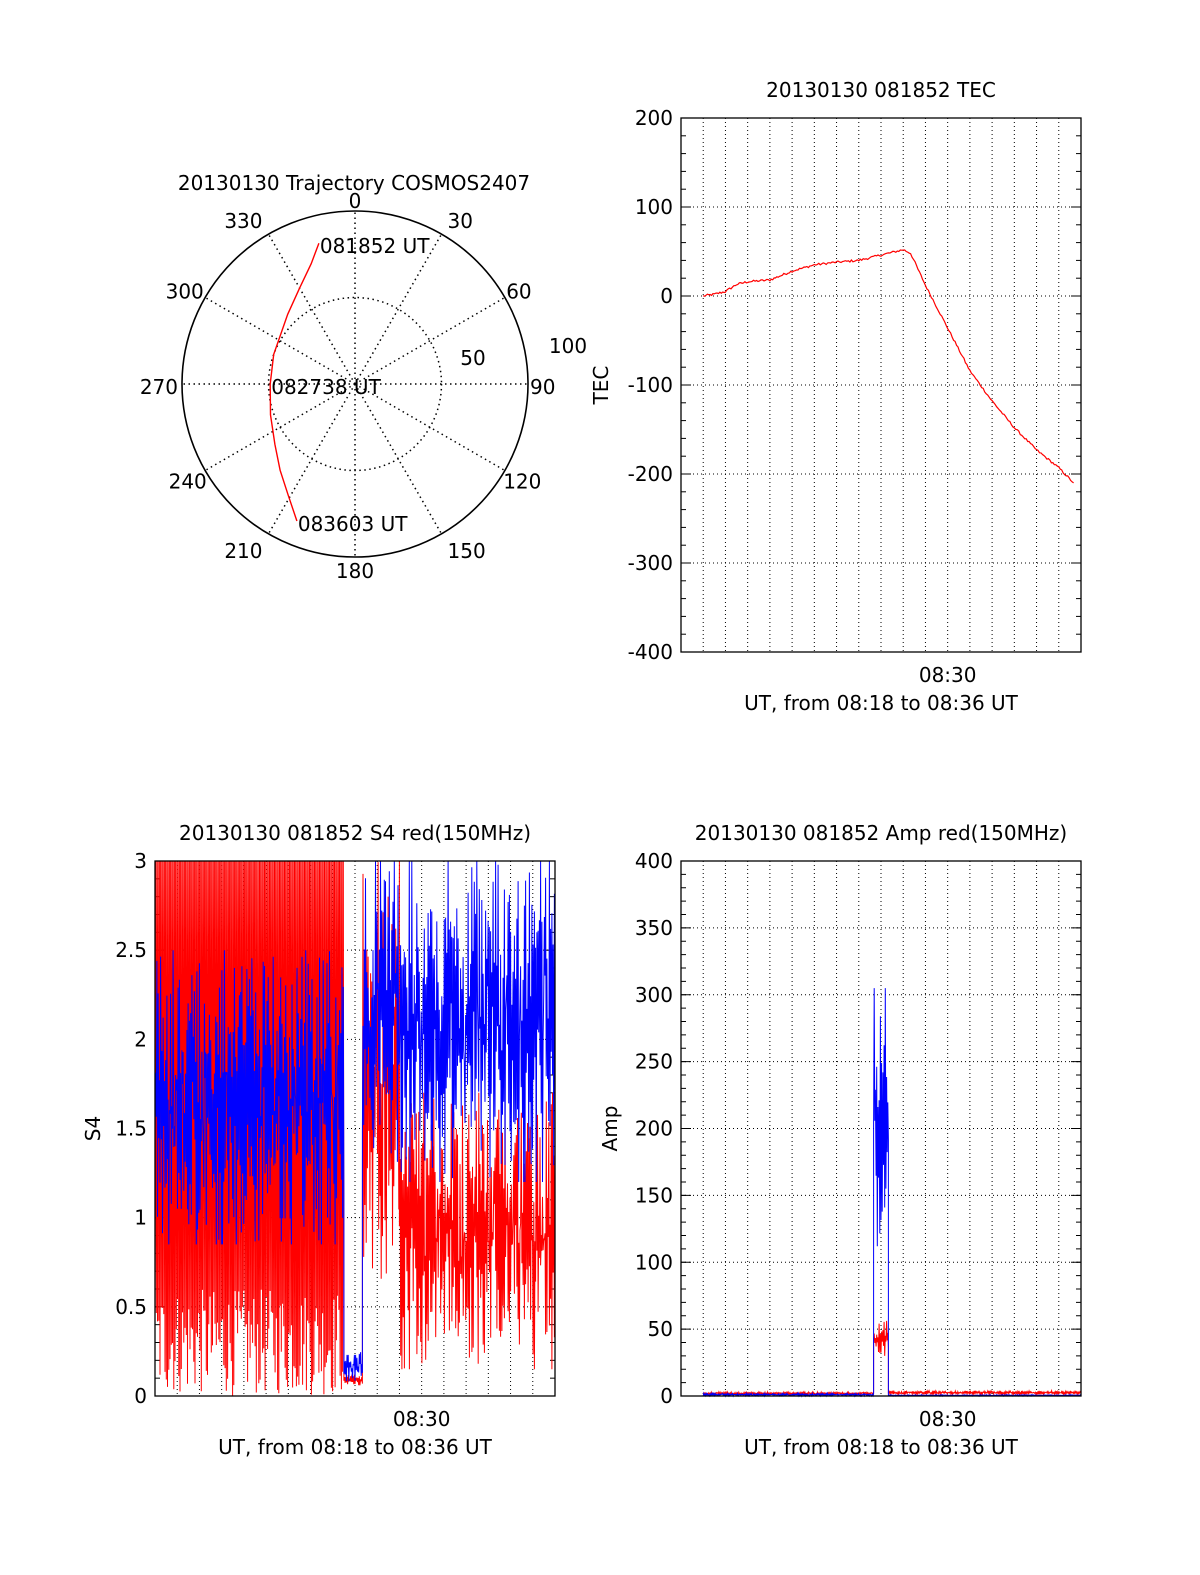 The image size is (1200, 1575). What do you see at coordinates (542, 387) in the screenshot?
I see `polar-angle-label: 90` at bounding box center [542, 387].